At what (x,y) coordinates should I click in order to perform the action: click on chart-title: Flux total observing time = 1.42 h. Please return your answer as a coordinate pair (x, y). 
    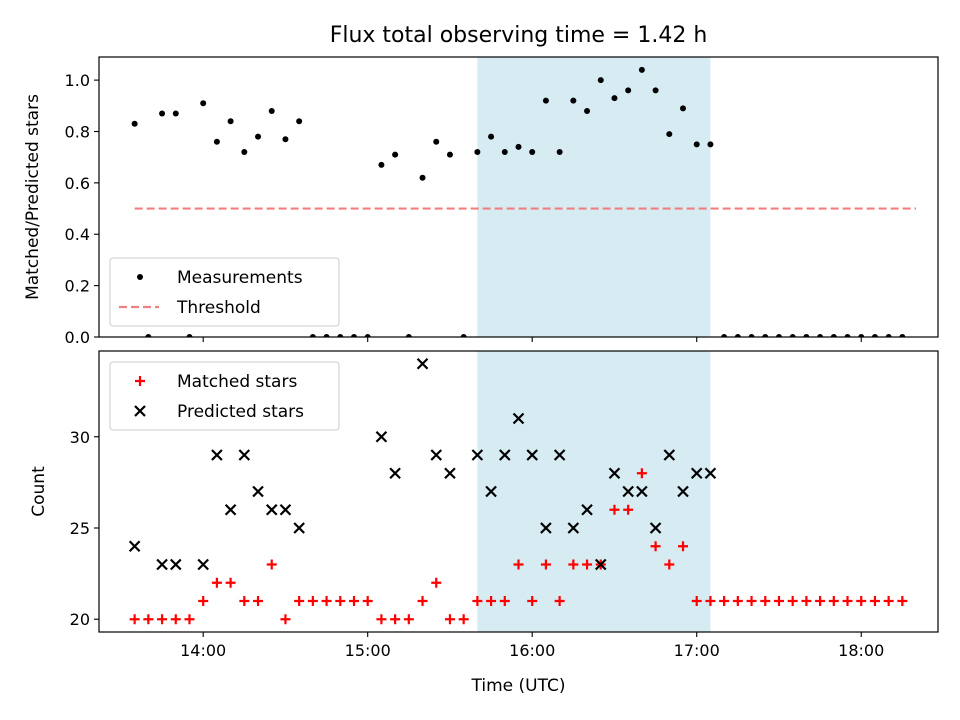
    Looking at the image, I should click on (519, 35).